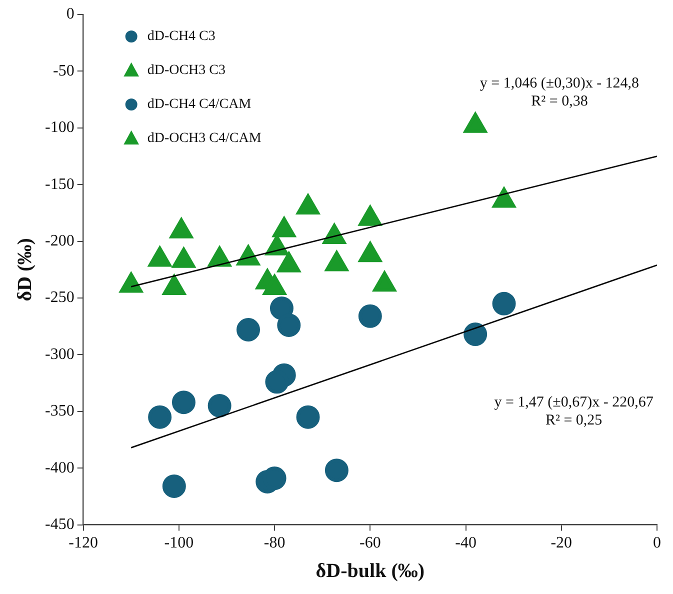 The height and width of the screenshot is (594, 673). Describe the element at coordinates (59, 411) in the screenshot. I see `y-tick-label: -350` at that location.